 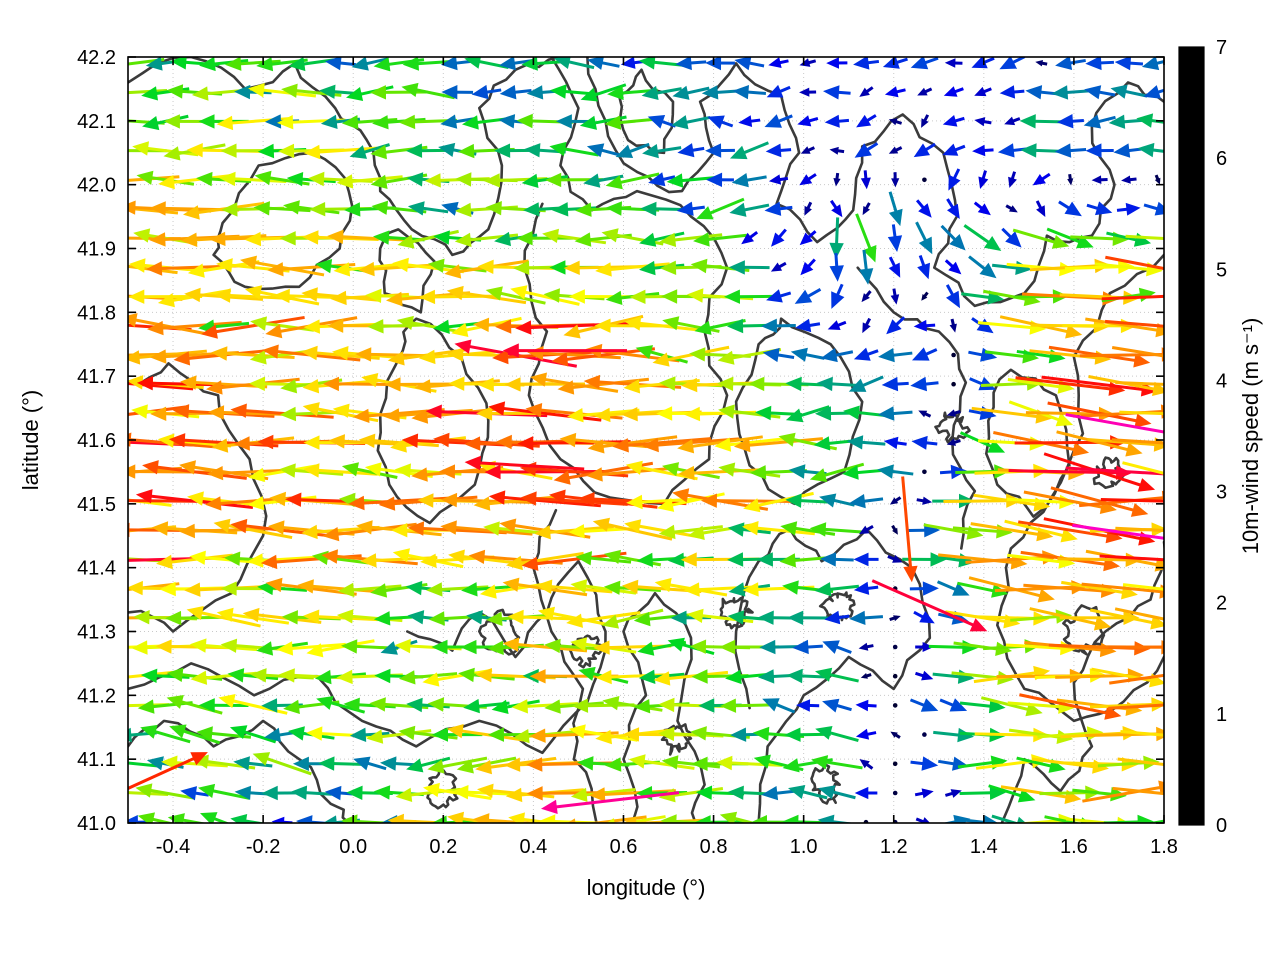 What do you see at coordinates (96, 313) in the screenshot?
I see `y-tick-label: 41.8` at bounding box center [96, 313].